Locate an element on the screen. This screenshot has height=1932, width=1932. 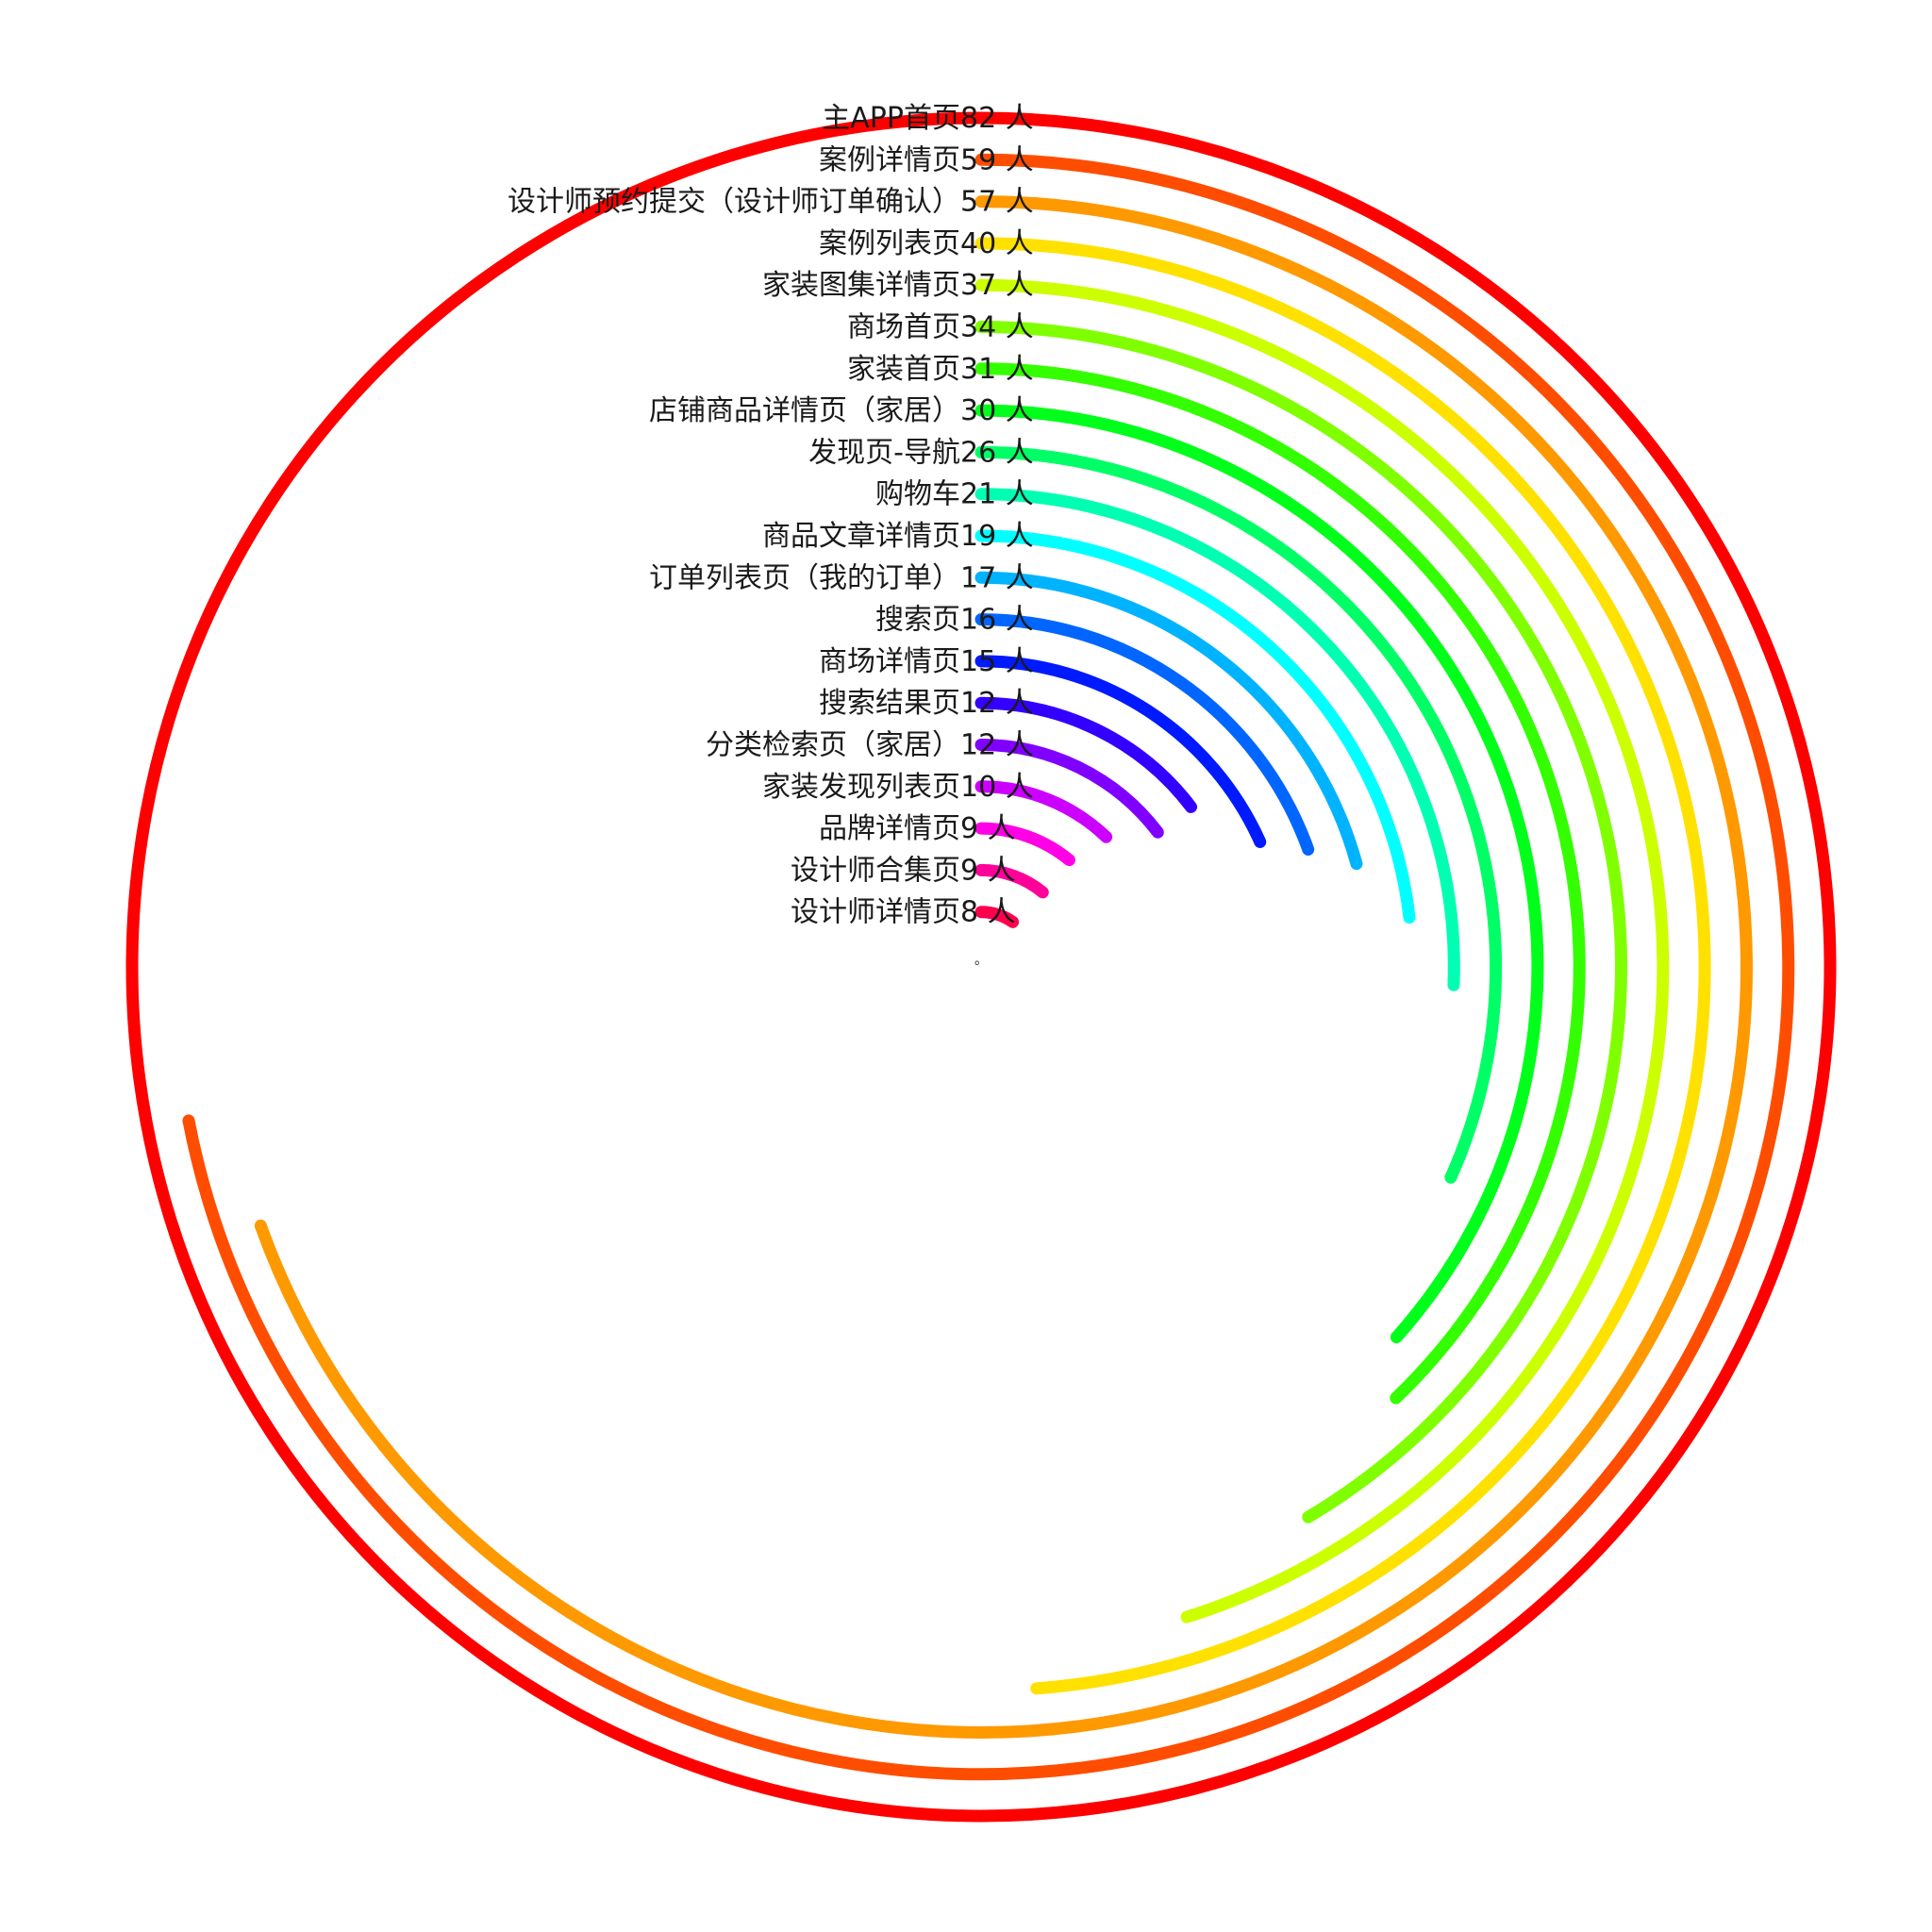
series-label-18: 品牌详情页 is located at coordinates (889, 828).